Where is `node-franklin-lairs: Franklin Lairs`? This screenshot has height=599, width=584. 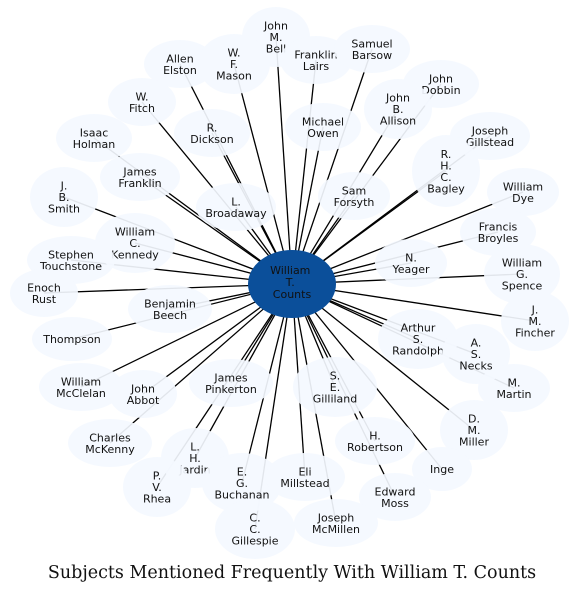 node-franklin-lairs: Franklin Lairs is located at coordinates (316, 60).